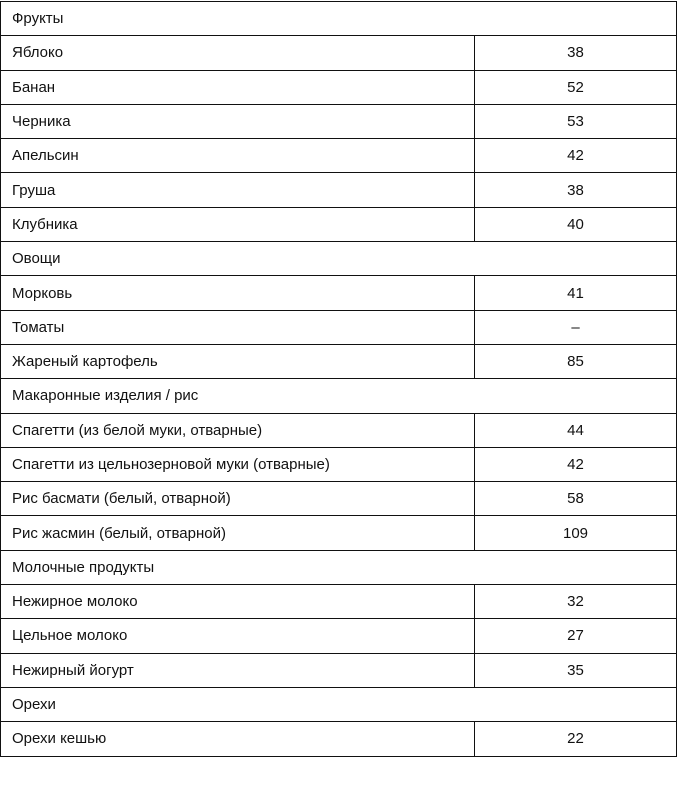  I want to click on table-row: Рис жасмин (белый, отварной) 109, so click(338, 533).